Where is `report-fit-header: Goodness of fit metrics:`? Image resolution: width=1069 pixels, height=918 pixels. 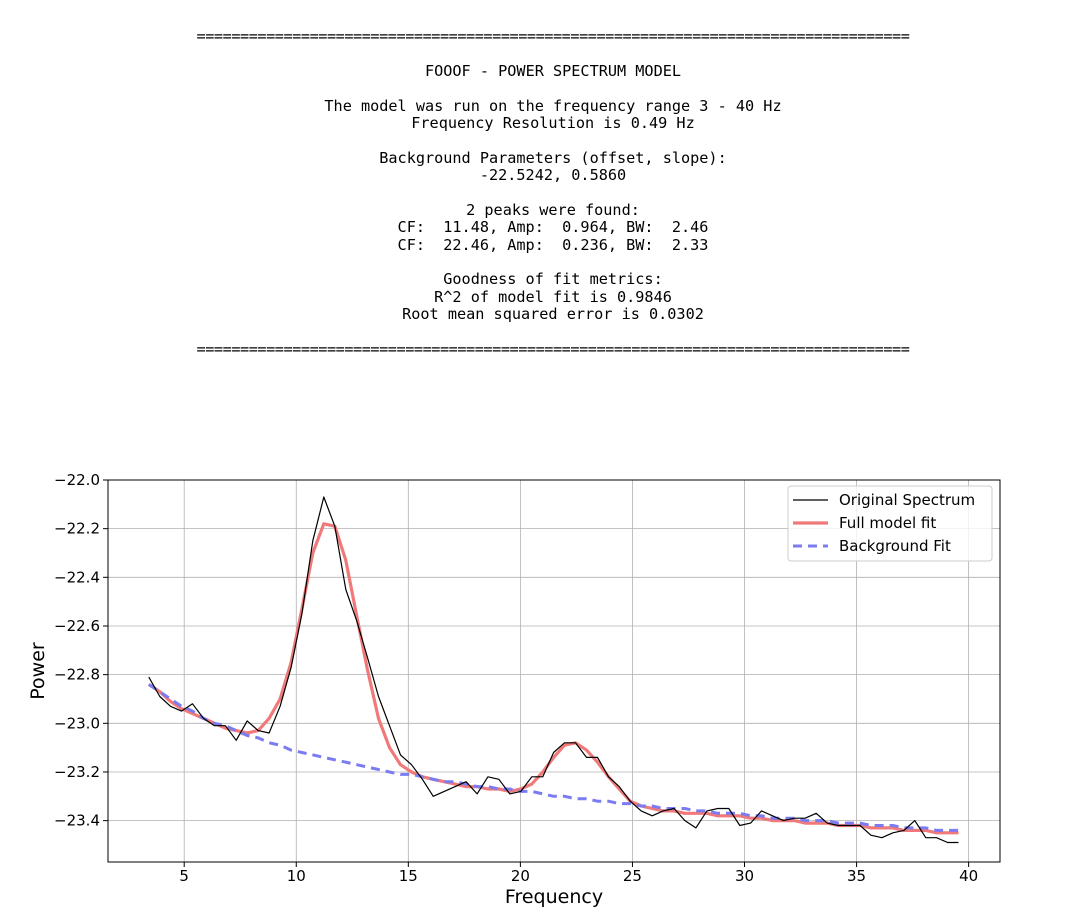
report-fit-header: Goodness of fit metrics: is located at coordinates (553, 279).